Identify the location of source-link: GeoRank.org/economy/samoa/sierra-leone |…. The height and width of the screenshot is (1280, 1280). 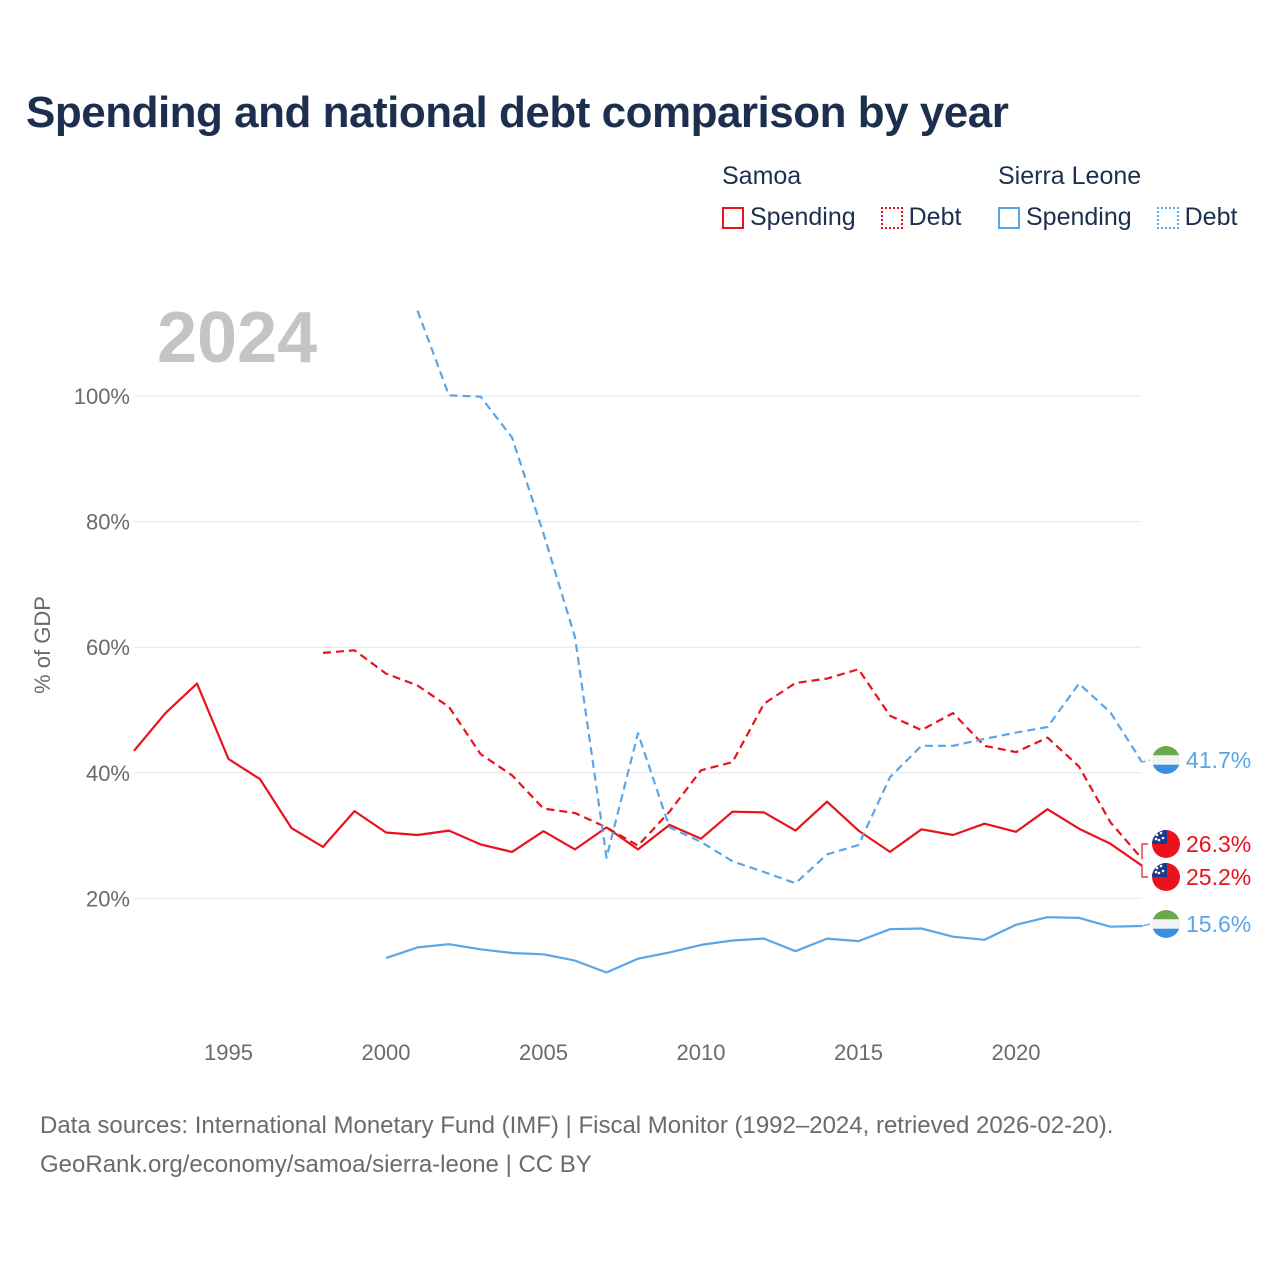
(316, 1164).